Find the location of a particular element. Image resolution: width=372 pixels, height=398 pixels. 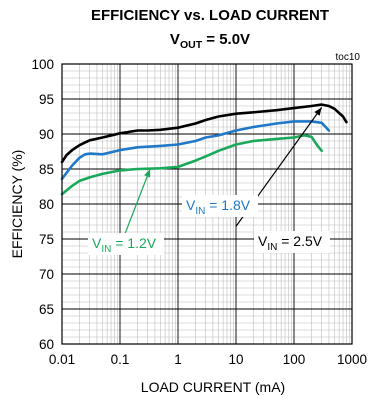

x-axis-label: LOAD CURRENT (mA) is located at coordinates (213, 387).